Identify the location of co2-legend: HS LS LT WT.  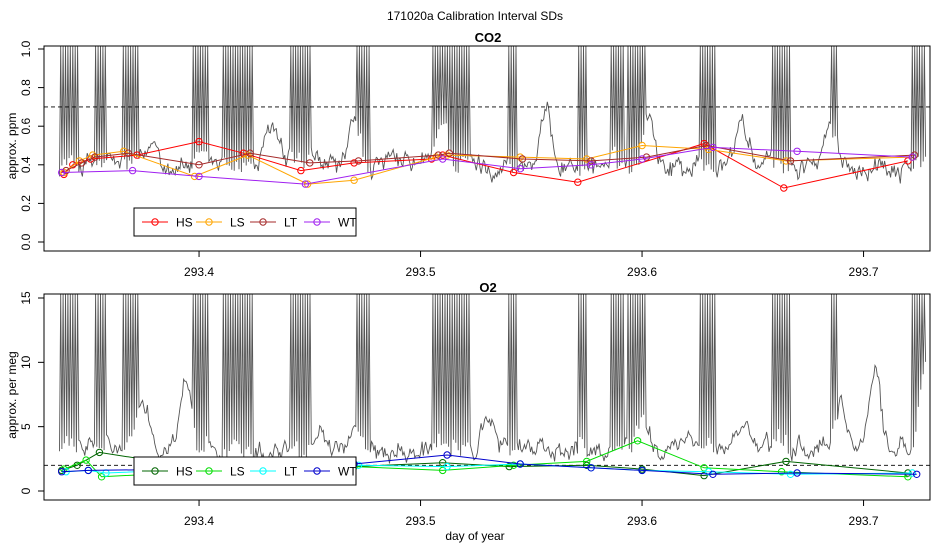
(245, 222).